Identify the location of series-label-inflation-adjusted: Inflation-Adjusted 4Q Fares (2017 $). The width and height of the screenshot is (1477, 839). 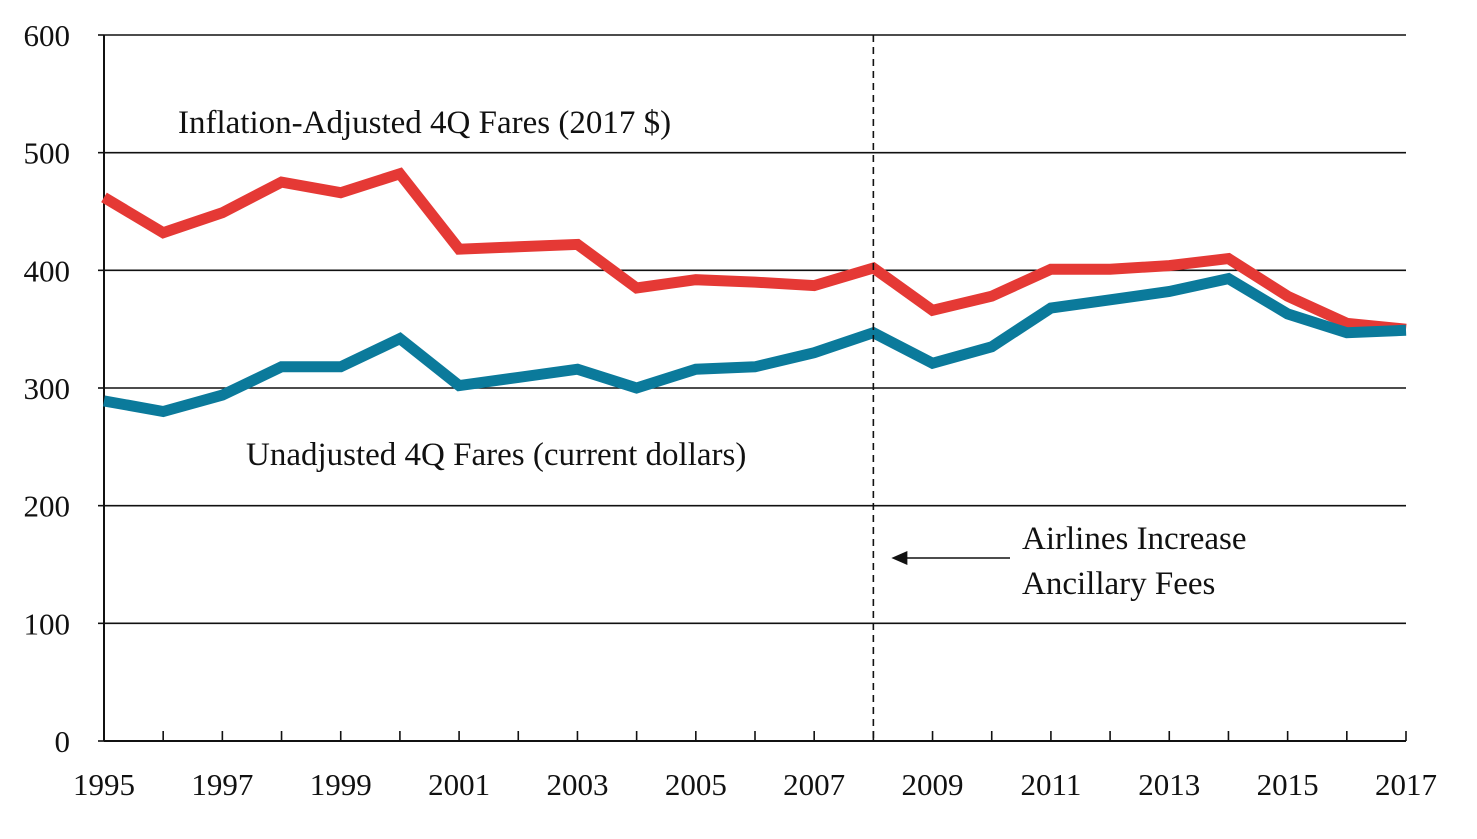
(424, 123).